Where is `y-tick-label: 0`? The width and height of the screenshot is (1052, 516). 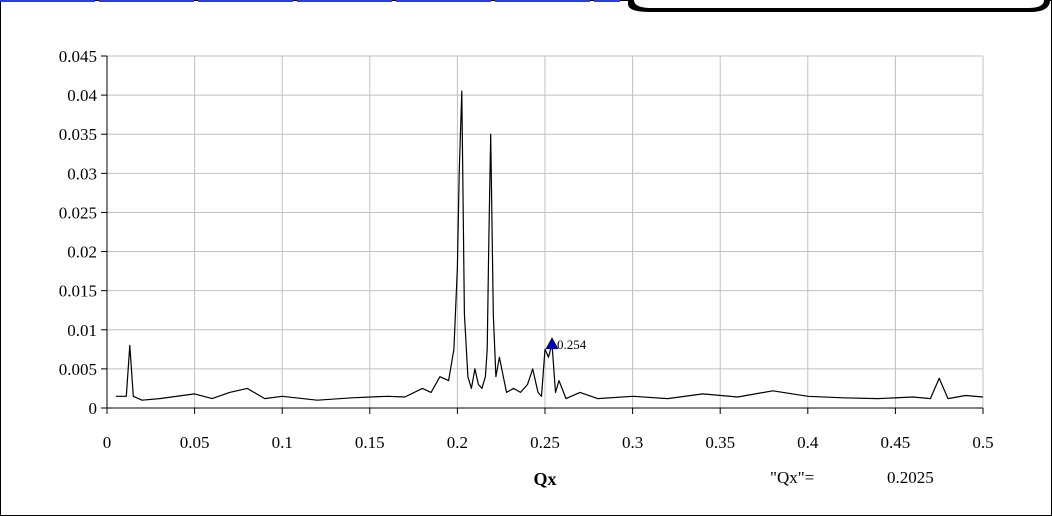
y-tick-label: 0 is located at coordinates (93, 408).